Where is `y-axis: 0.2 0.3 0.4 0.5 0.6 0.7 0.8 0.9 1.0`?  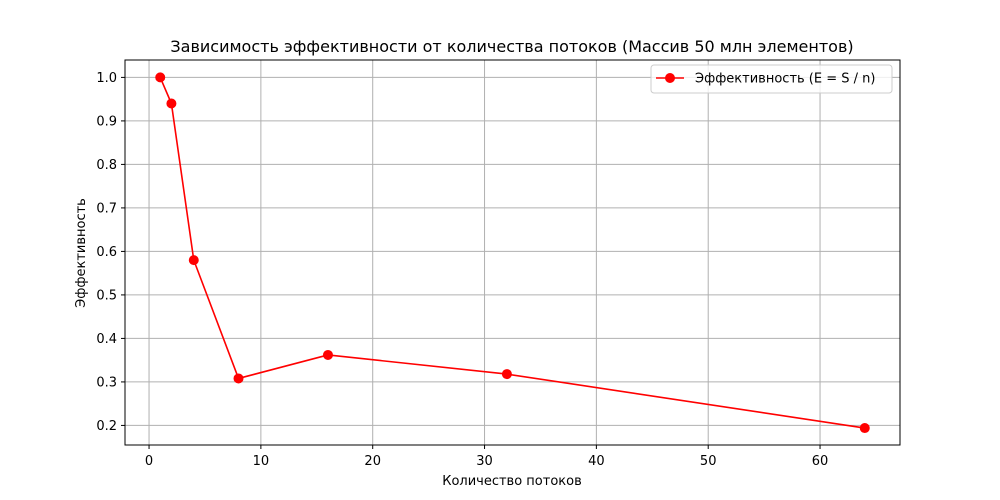
y-axis: 0.2 0.3 0.4 0.5 0.6 0.7 0.8 0.9 1.0 is located at coordinates (110, 252).